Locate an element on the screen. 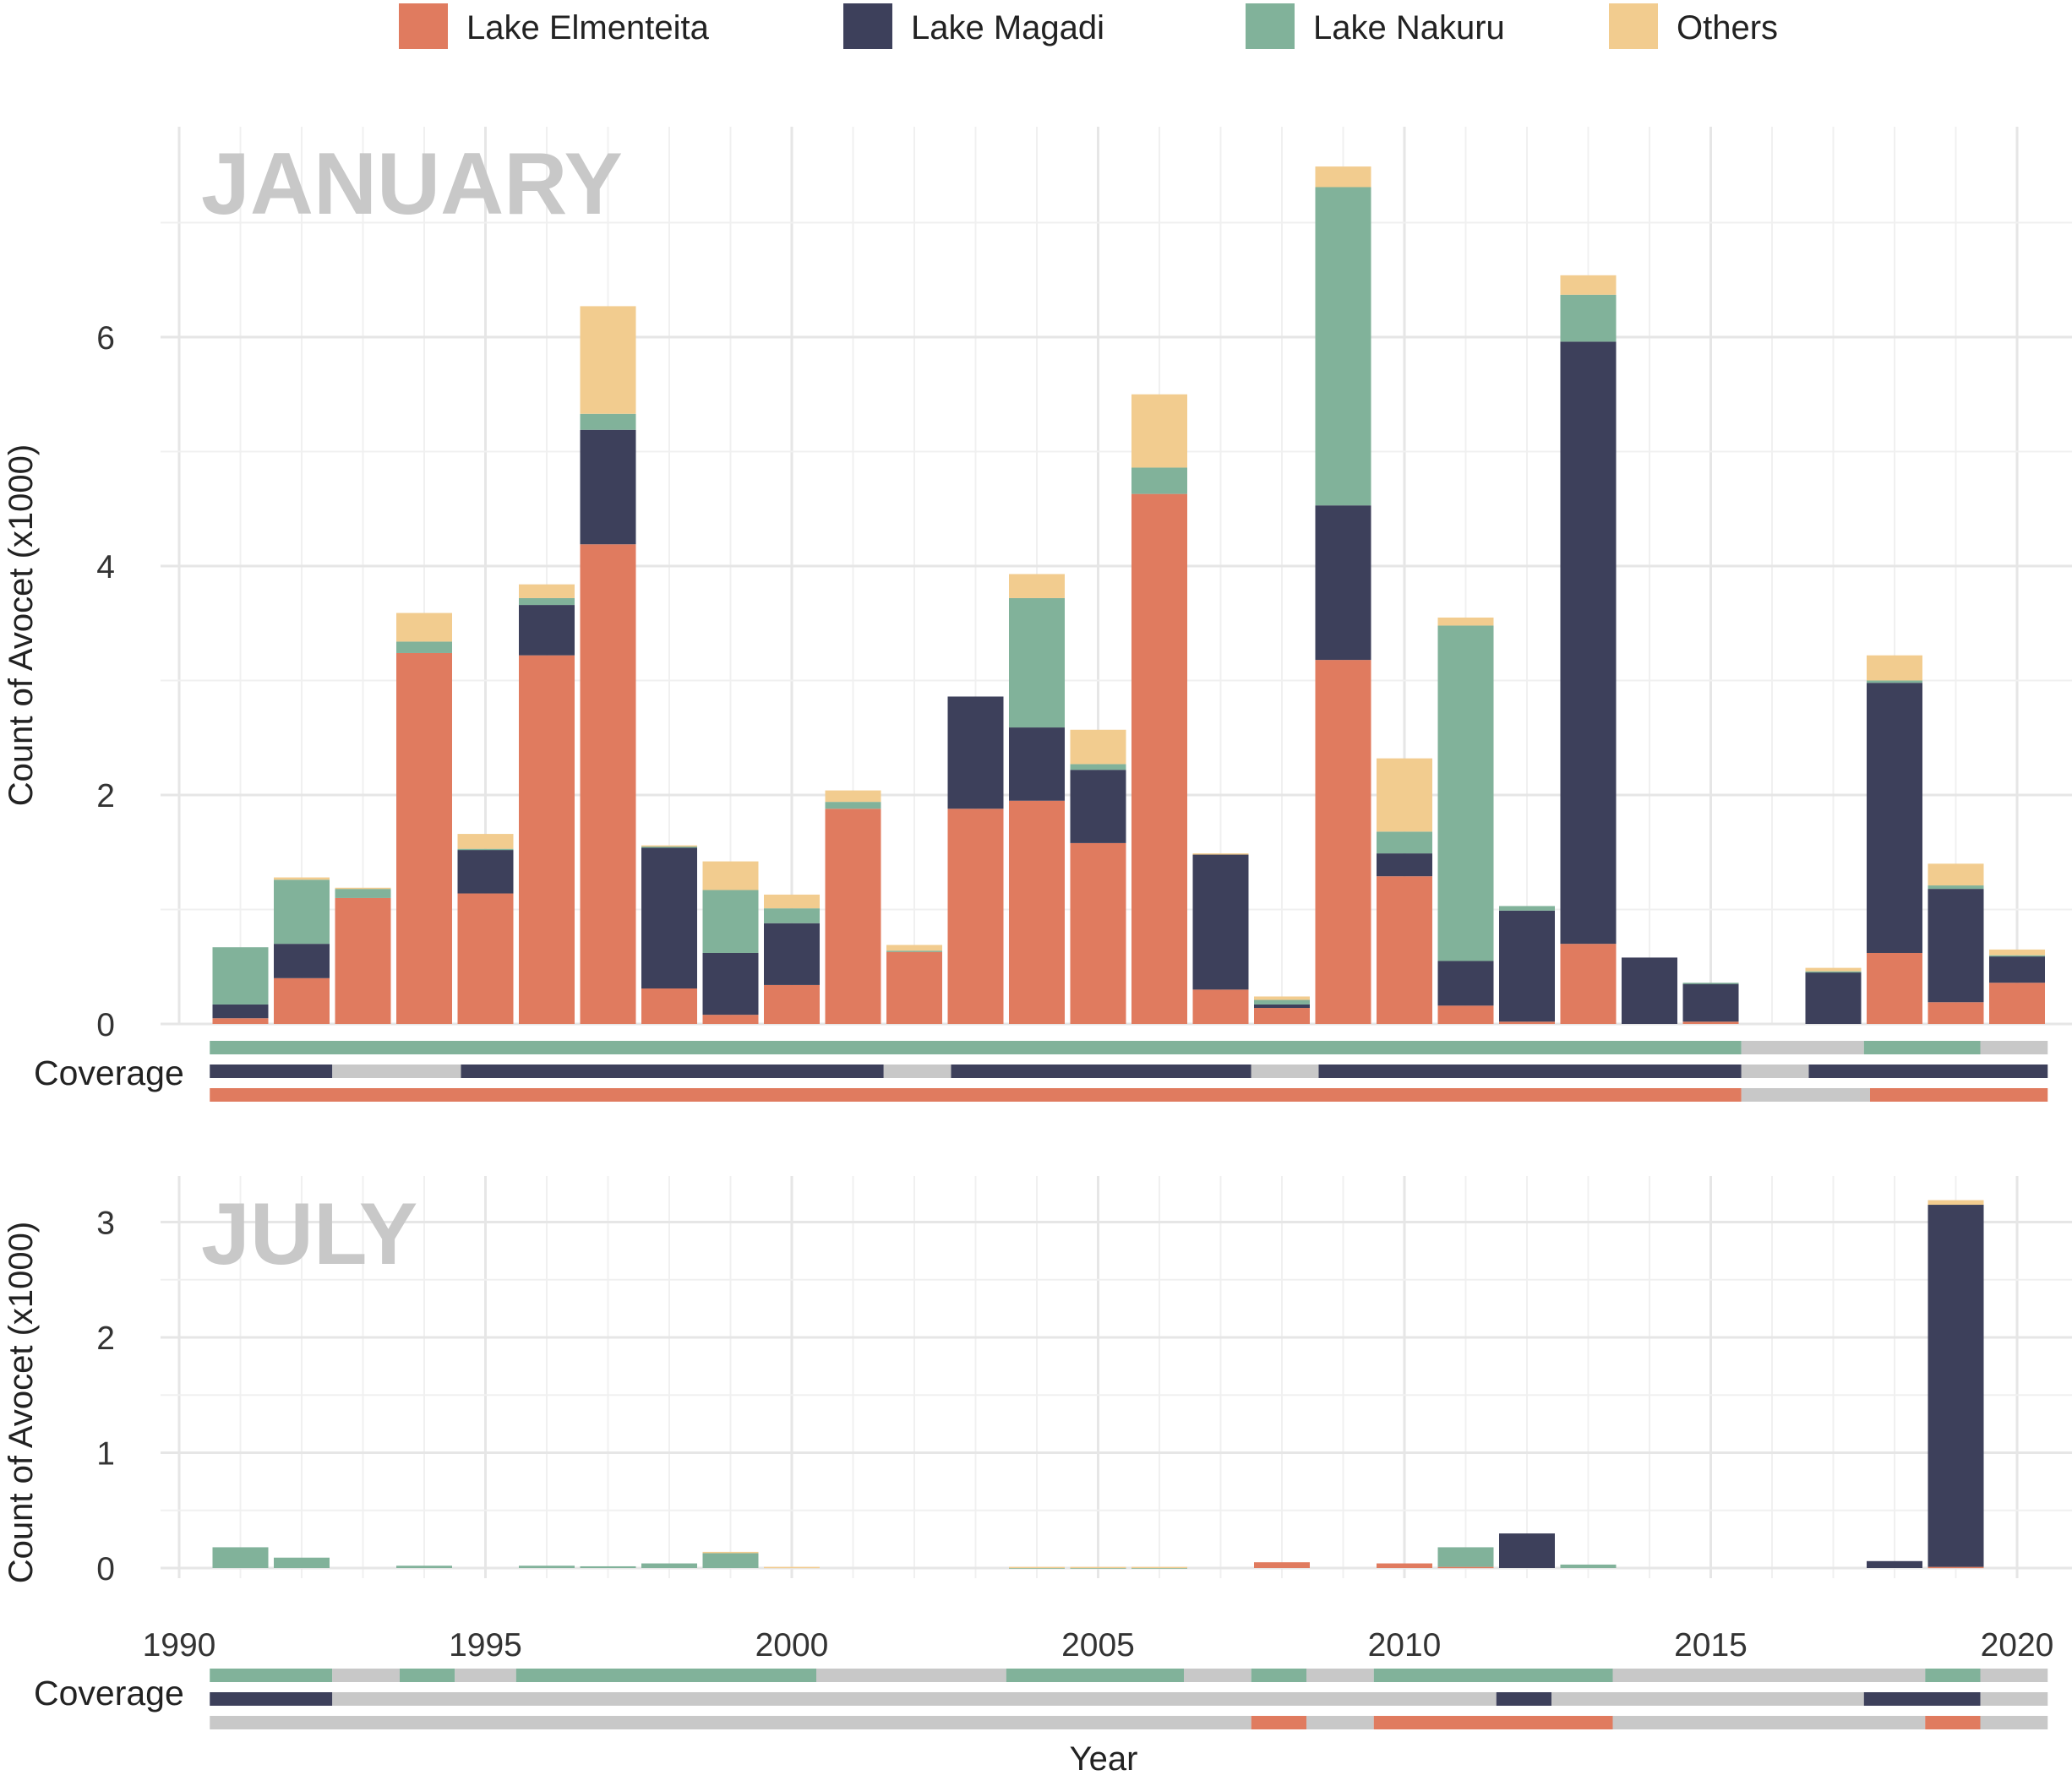 The image size is (2072, 1786). july-bar-2008 is located at coordinates (1282, 1565).